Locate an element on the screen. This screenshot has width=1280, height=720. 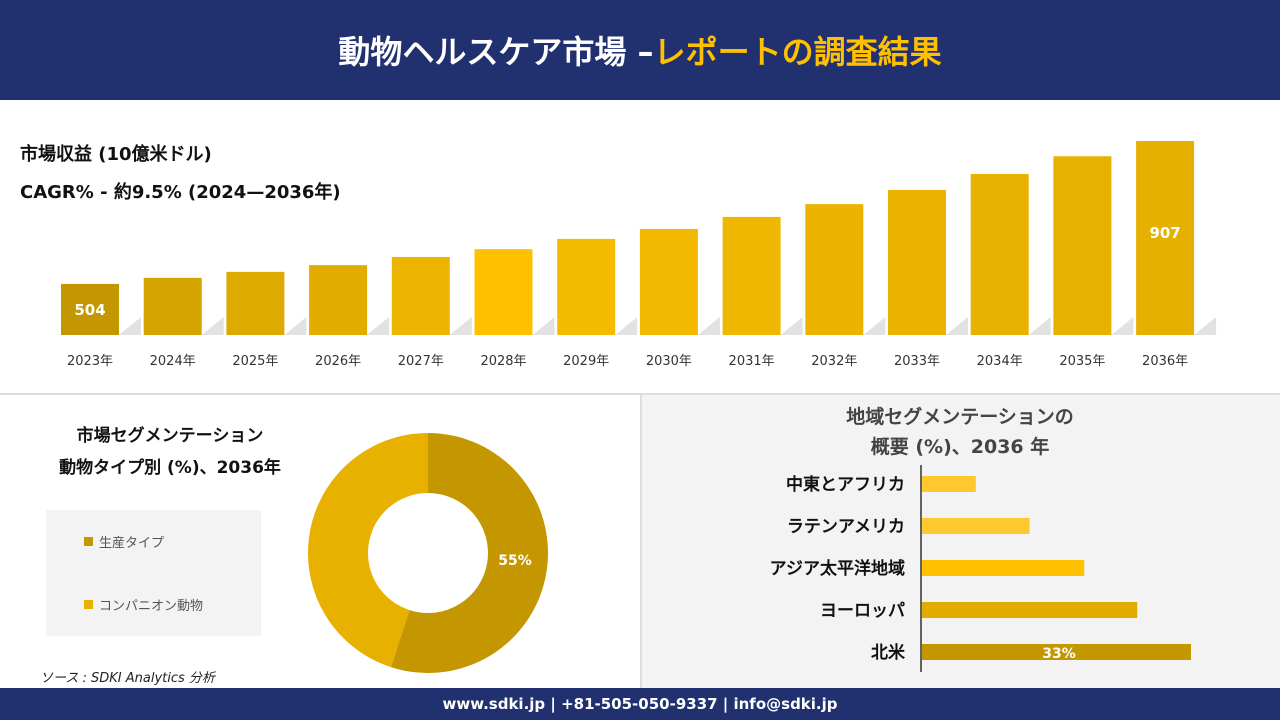
year-tick-label: 2026年 is located at coordinates (338, 361).